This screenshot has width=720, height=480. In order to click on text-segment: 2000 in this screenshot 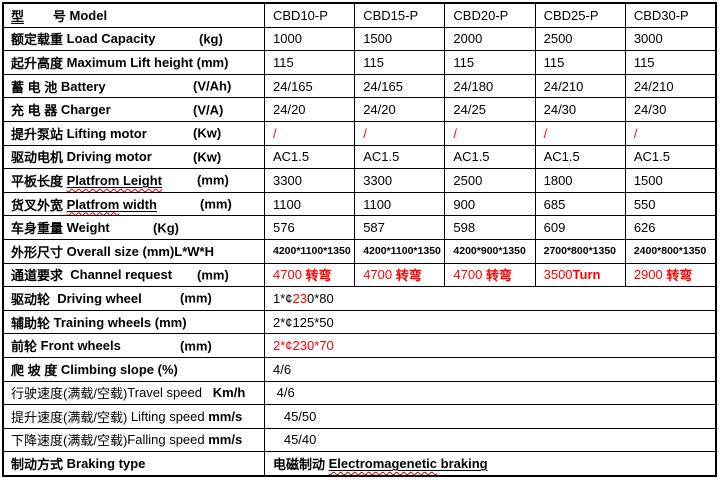, I will do `click(468, 39)`.